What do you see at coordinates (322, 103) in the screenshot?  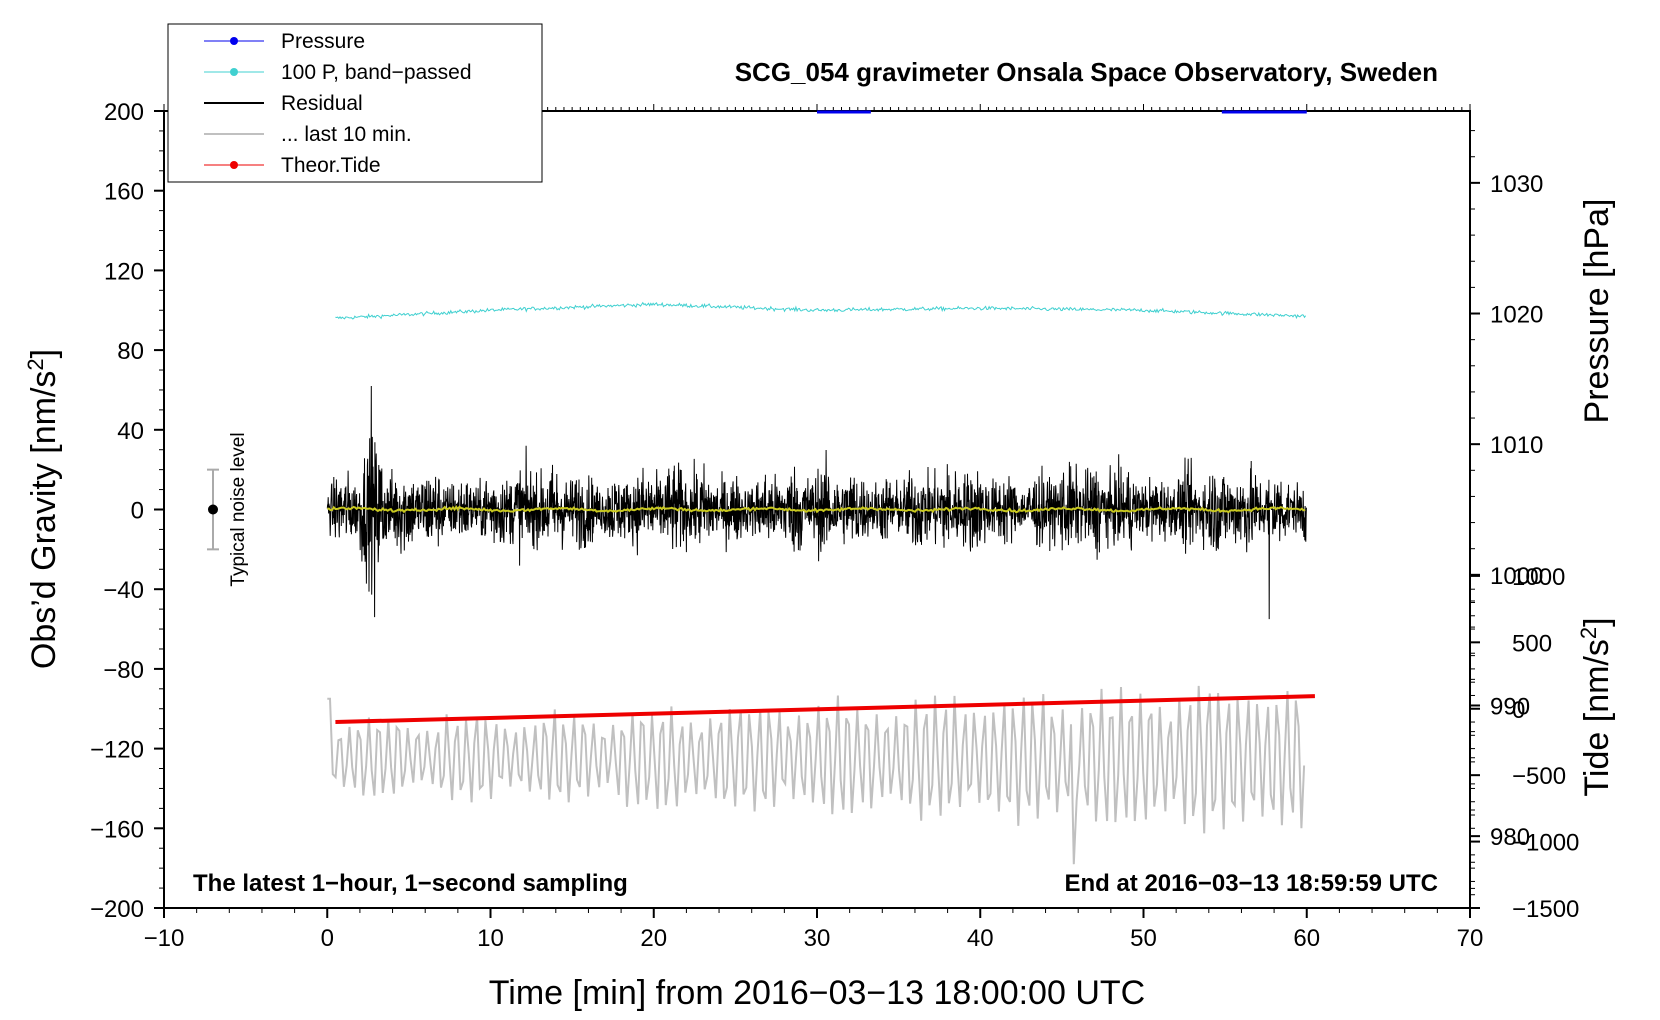 I see `legend-label-2: Residual` at bounding box center [322, 103].